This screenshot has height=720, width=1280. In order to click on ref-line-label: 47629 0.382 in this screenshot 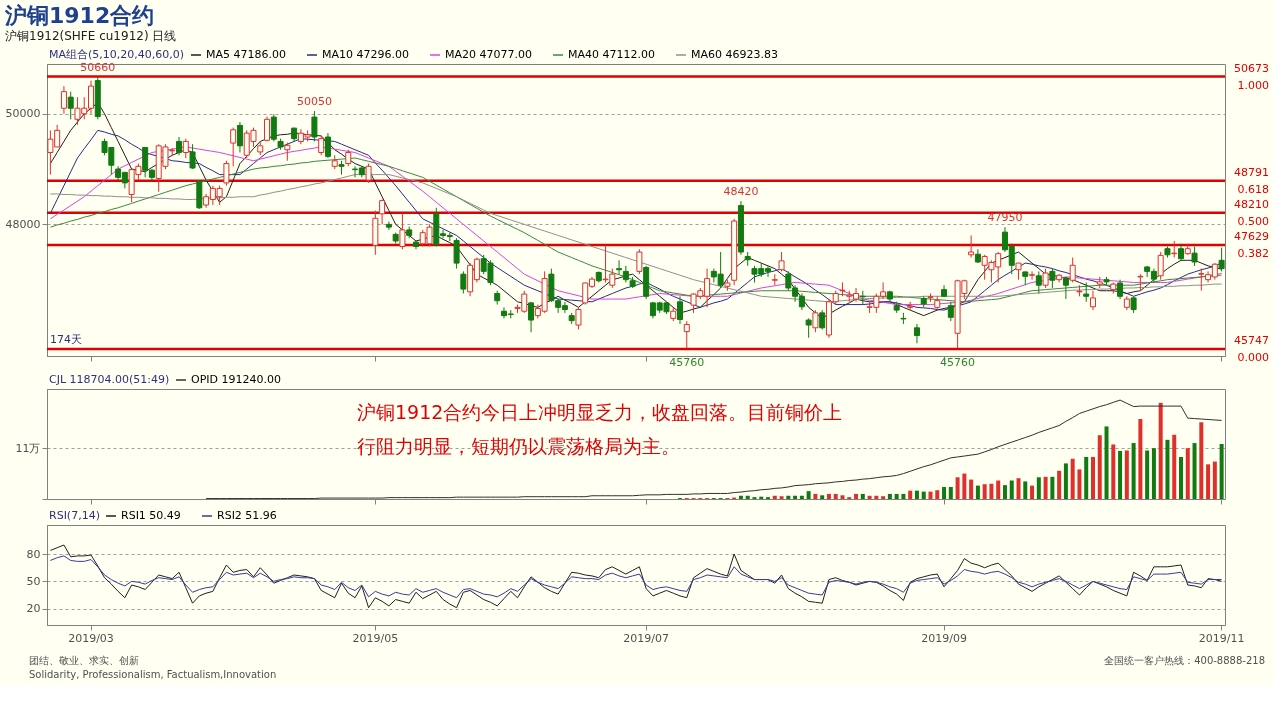, I will do `click(1251, 244)`.